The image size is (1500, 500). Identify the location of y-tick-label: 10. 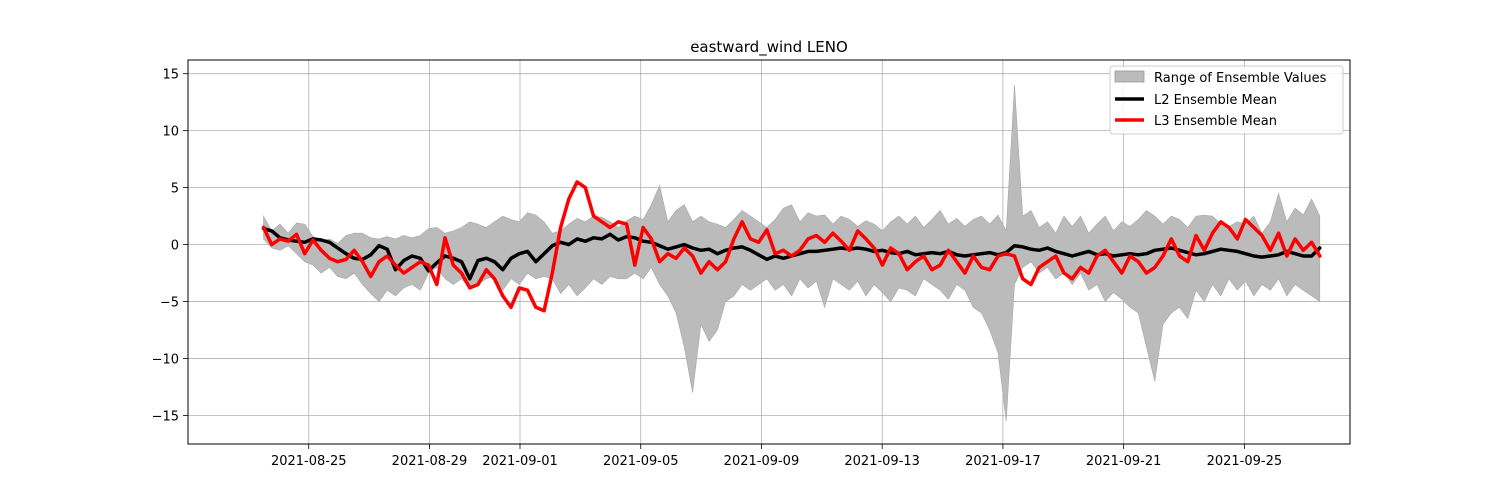
(170, 132).